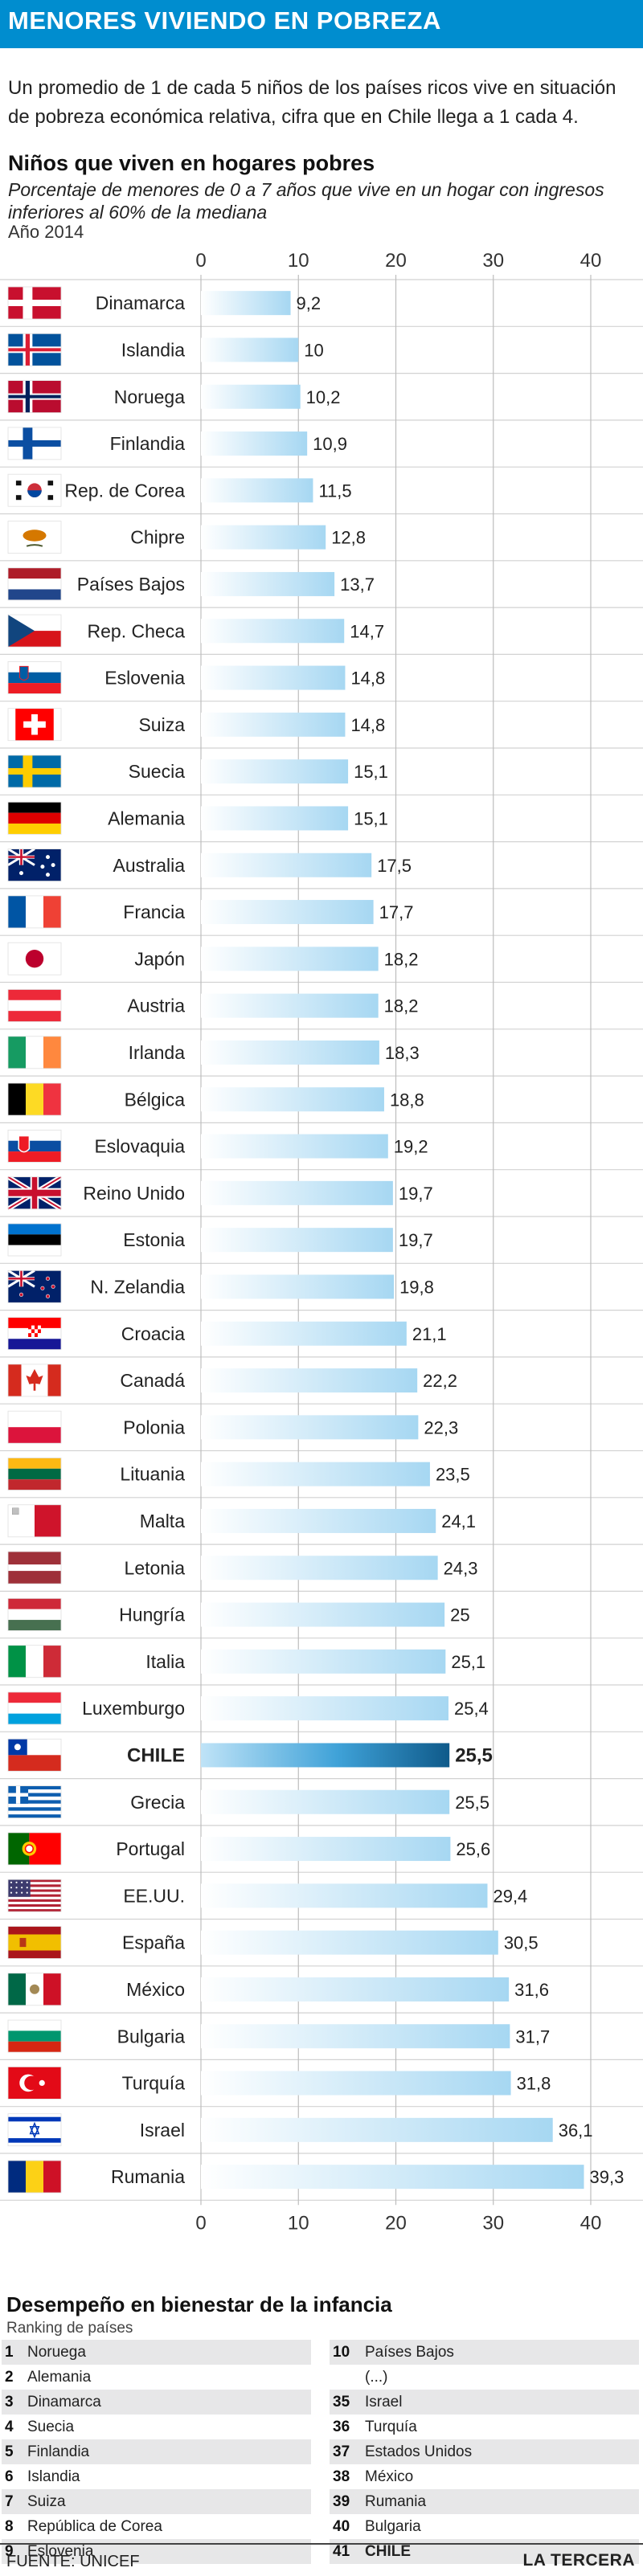 The image size is (643, 2576). I want to click on brand-logo-text: LA TERCERA, so click(578, 2560).